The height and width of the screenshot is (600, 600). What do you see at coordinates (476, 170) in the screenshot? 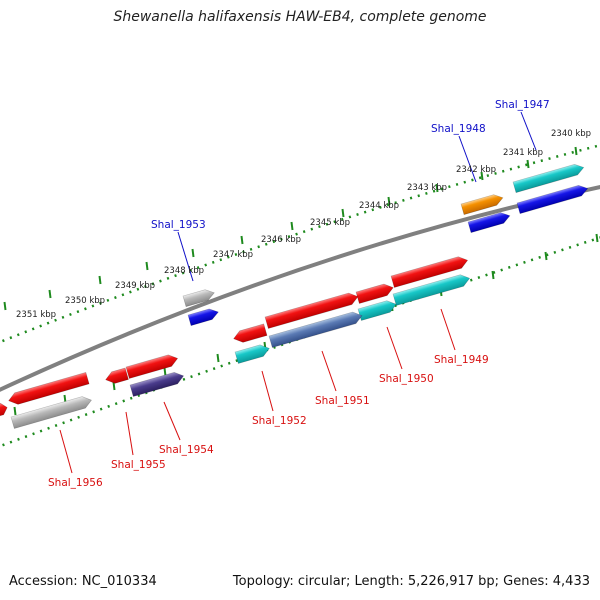
I see `tick-label: 2342 kbp` at bounding box center [476, 170].